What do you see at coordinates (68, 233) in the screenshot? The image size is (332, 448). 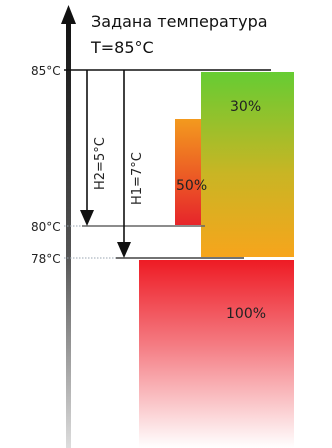 I see `temperature-axis` at bounding box center [68, 233].